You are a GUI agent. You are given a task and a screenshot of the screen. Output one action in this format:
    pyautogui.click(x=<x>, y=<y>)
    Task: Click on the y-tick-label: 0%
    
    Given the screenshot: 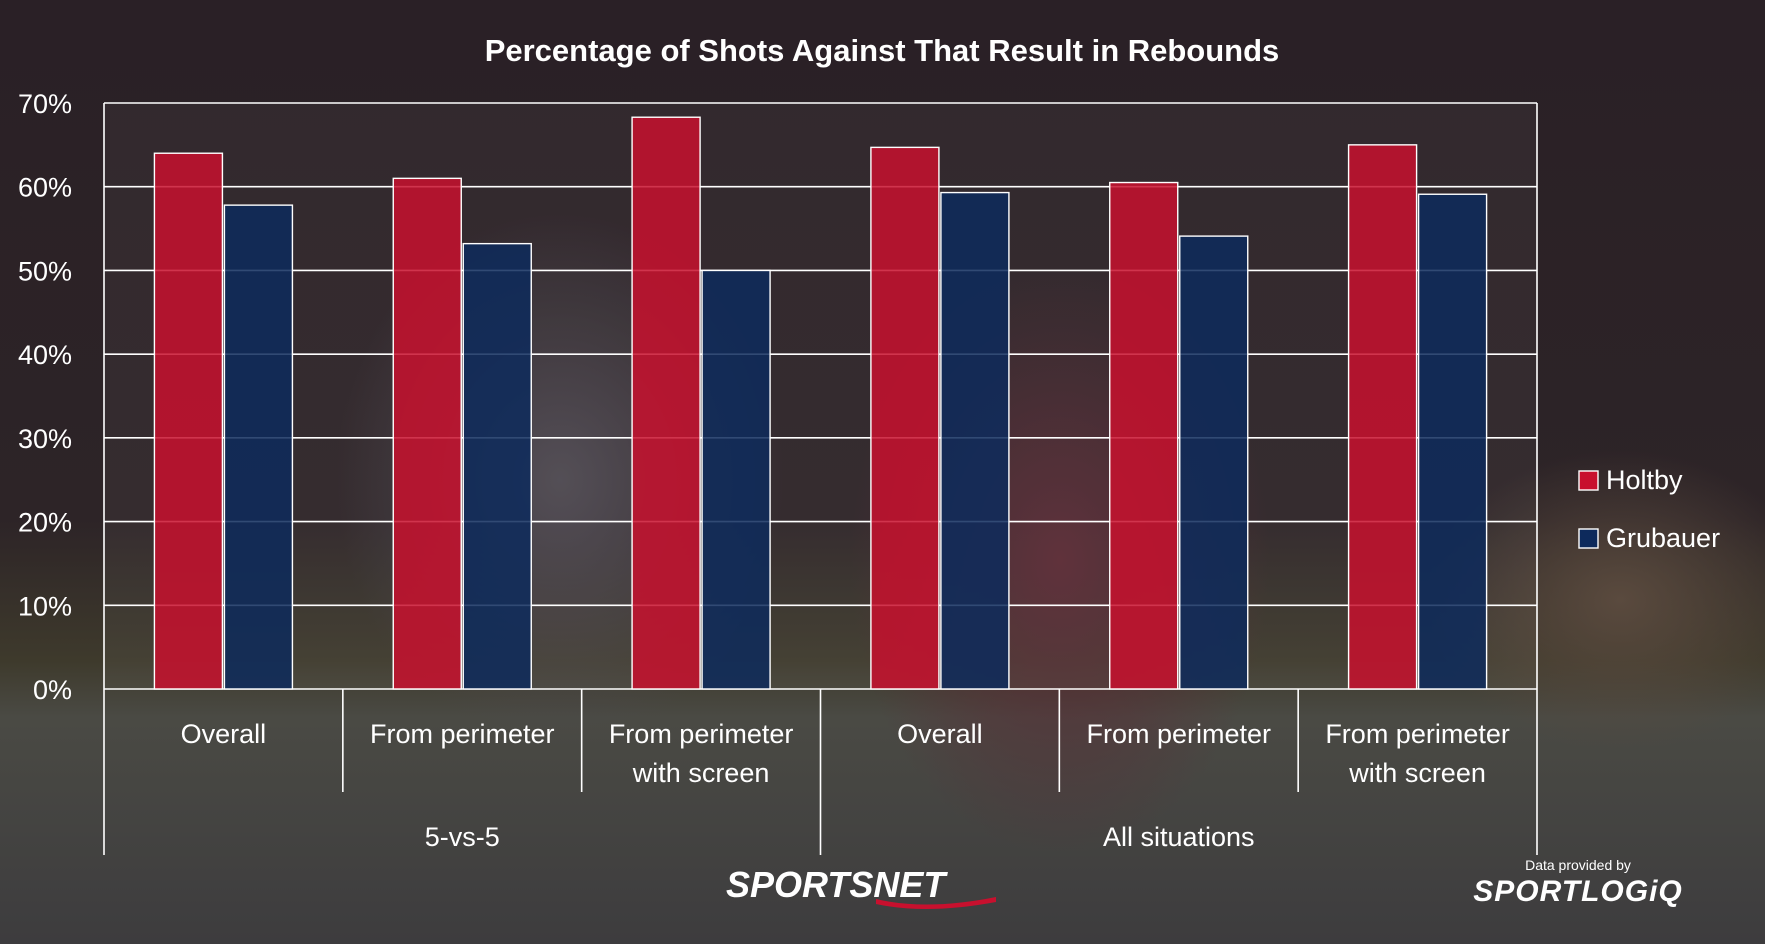 What is the action you would take?
    pyautogui.click(x=52, y=690)
    